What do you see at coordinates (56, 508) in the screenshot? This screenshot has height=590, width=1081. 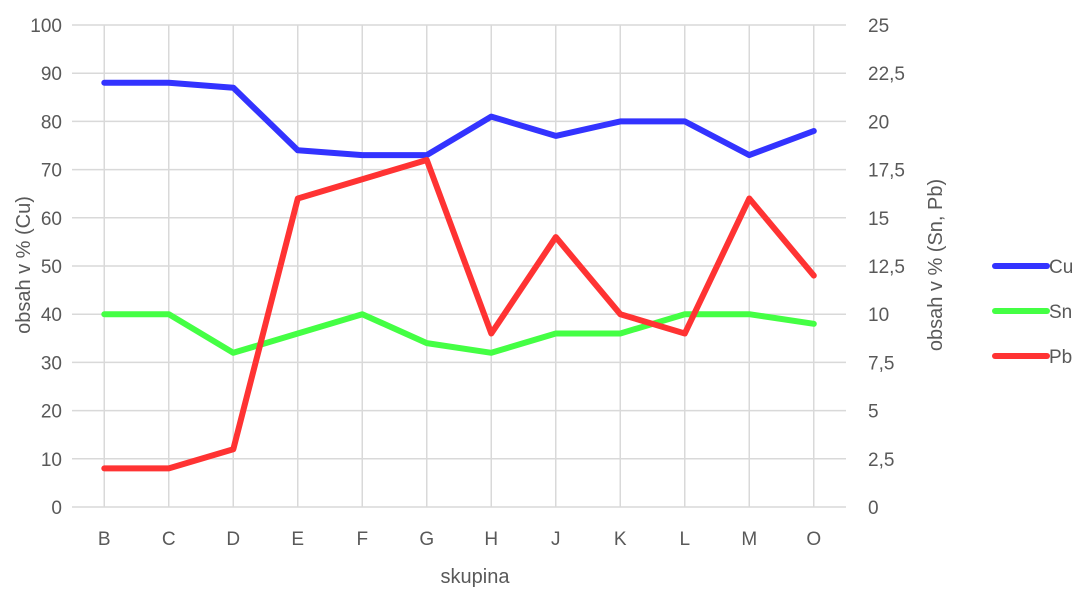 I see `left-tick-label: 0` at bounding box center [56, 508].